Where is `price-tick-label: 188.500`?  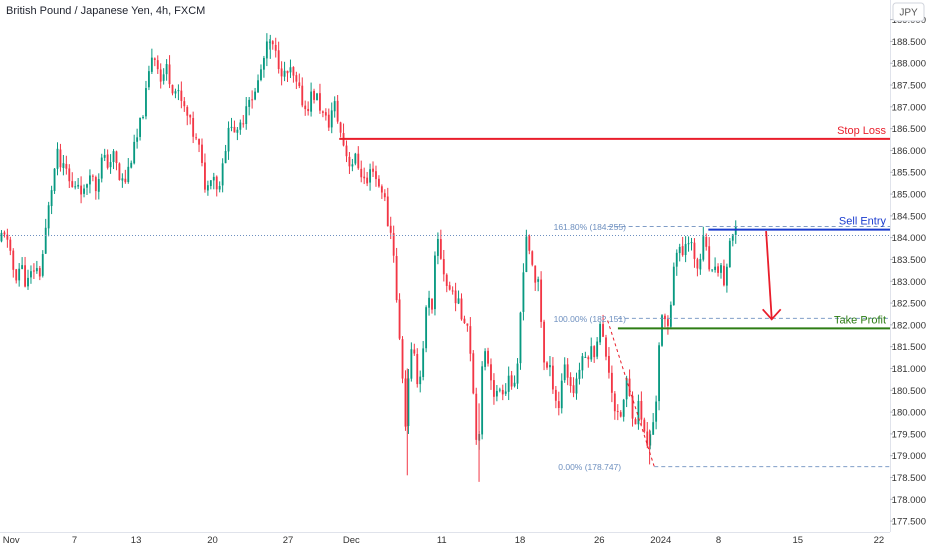 price-tick-label: 188.500 is located at coordinates (909, 42).